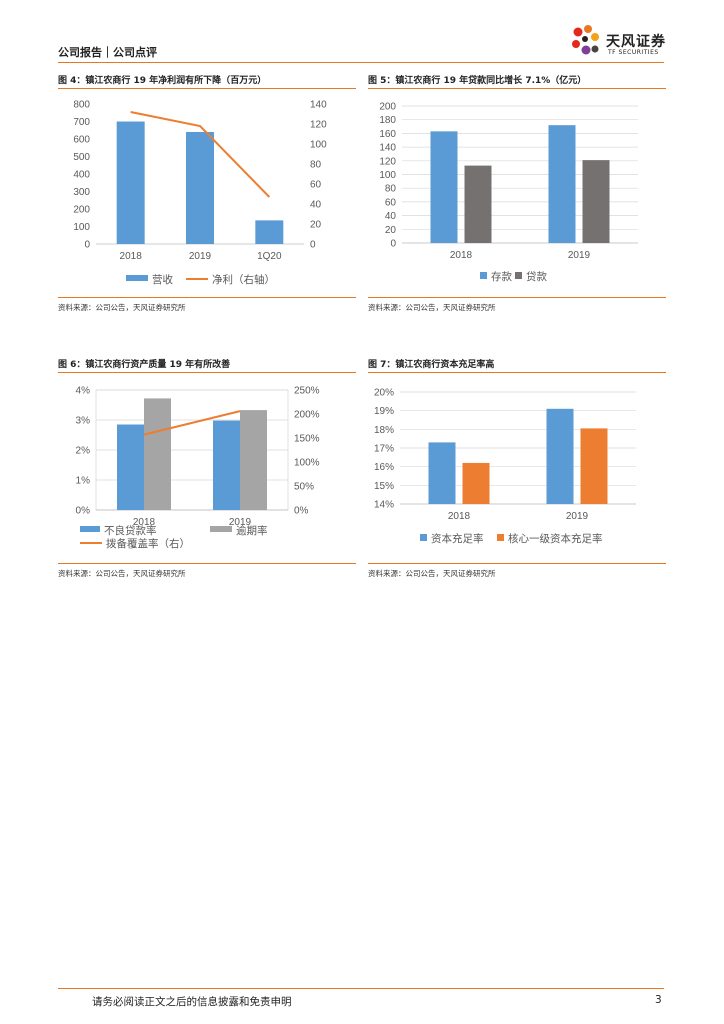 The height and width of the screenshot is (1024, 724). What do you see at coordinates (207, 372) in the screenshot?
I see `fig6-top-rule` at bounding box center [207, 372].